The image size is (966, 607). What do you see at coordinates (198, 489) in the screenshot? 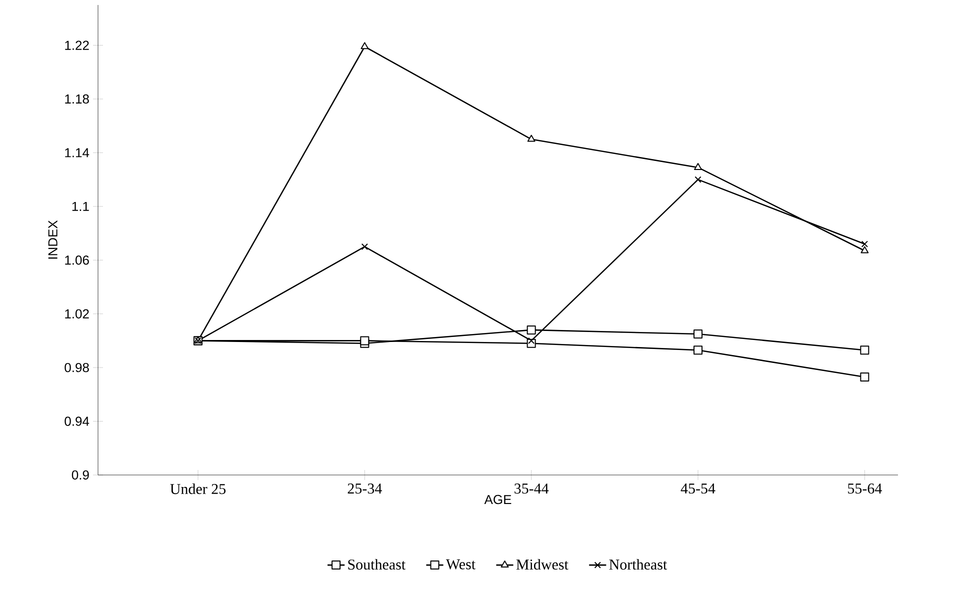
I see `x-tick-label: Under 25` at bounding box center [198, 489].